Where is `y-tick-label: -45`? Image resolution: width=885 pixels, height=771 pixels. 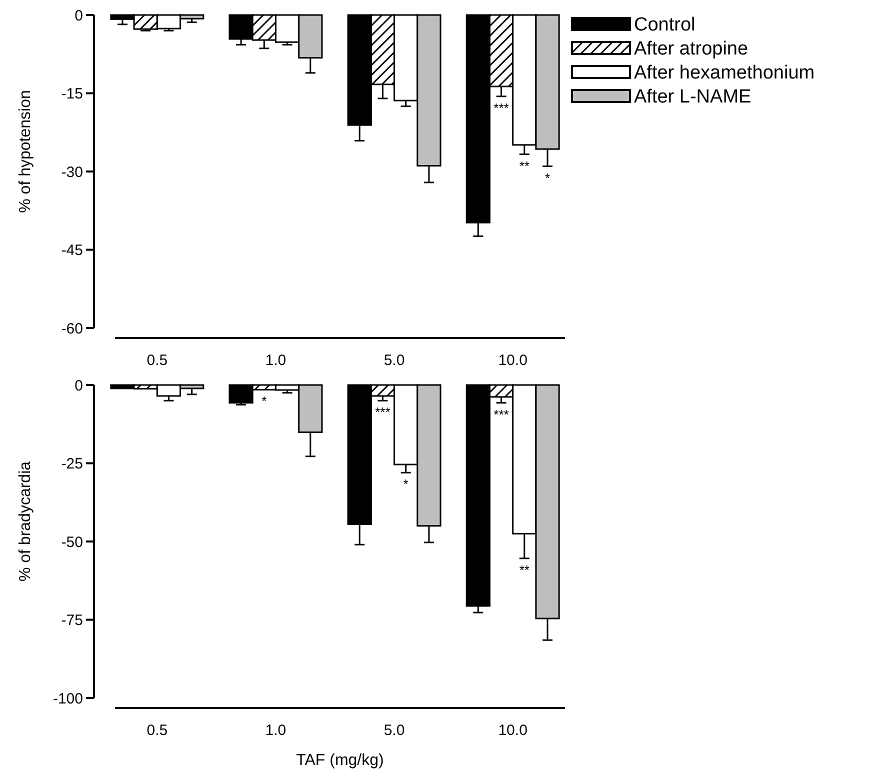 y-tick-label: -45 is located at coordinates (72, 250).